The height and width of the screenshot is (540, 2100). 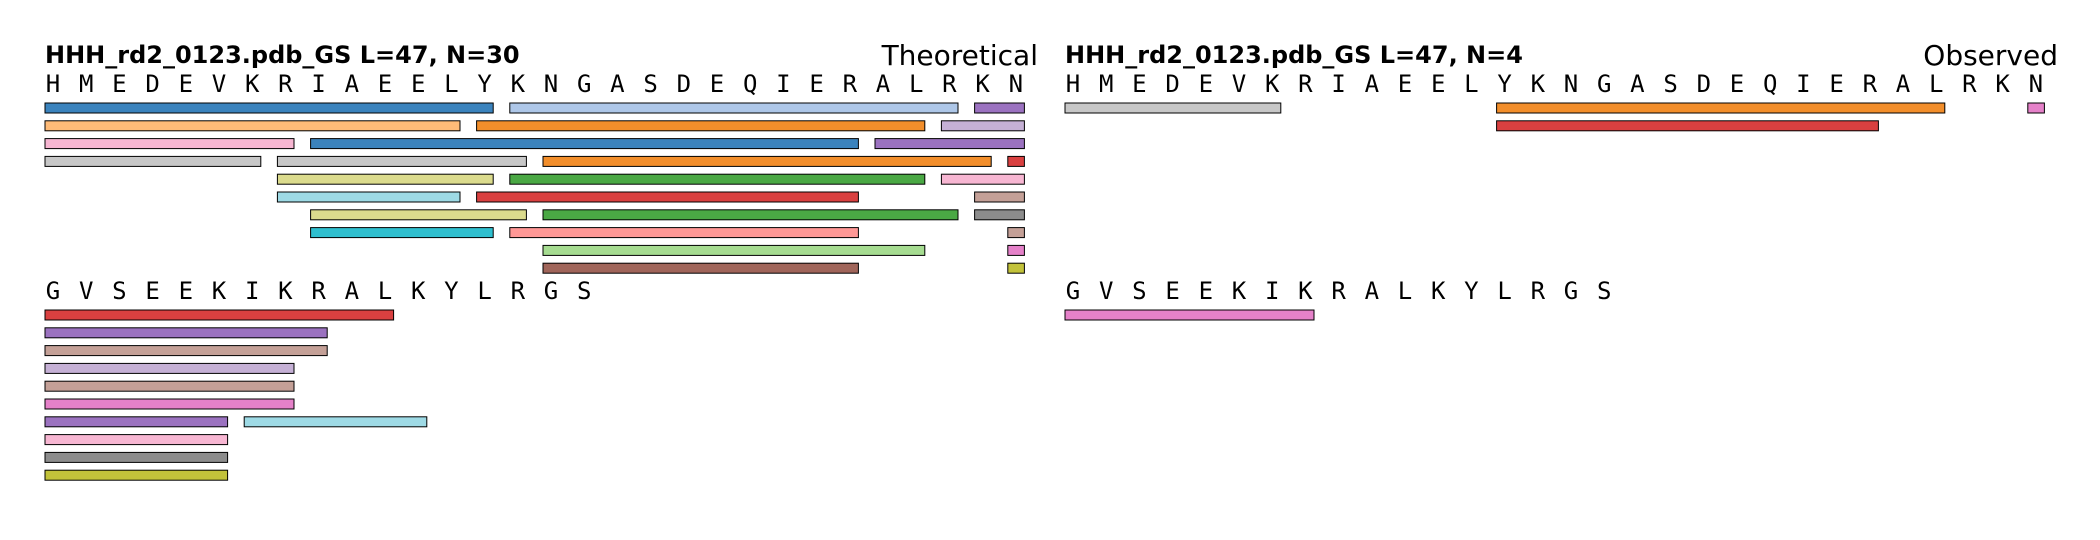 What do you see at coordinates (53, 84) in the screenshot?
I see `residue-label: H` at bounding box center [53, 84].